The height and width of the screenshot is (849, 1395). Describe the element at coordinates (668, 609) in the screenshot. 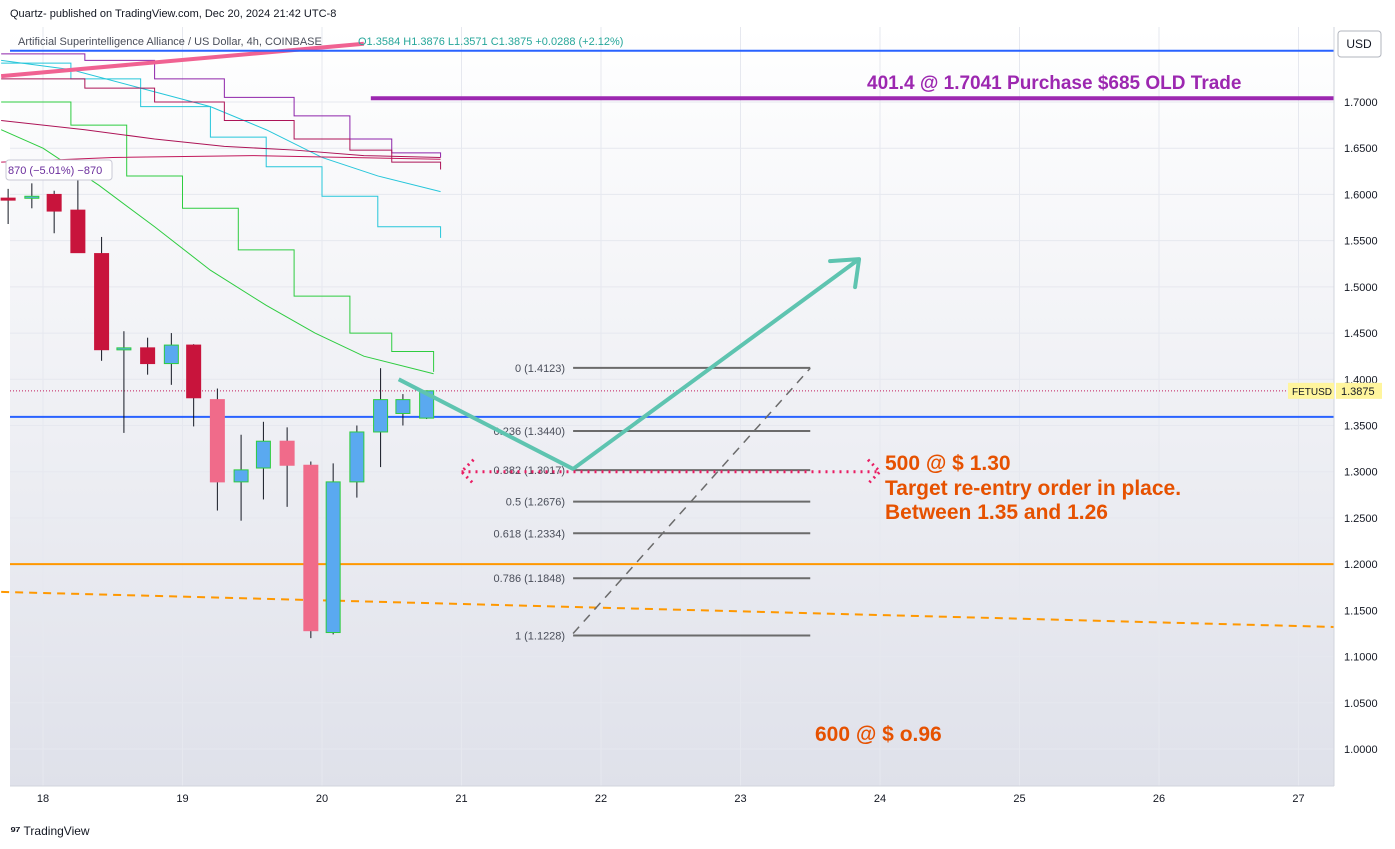

I see `orange-dashed-trendline` at that location.